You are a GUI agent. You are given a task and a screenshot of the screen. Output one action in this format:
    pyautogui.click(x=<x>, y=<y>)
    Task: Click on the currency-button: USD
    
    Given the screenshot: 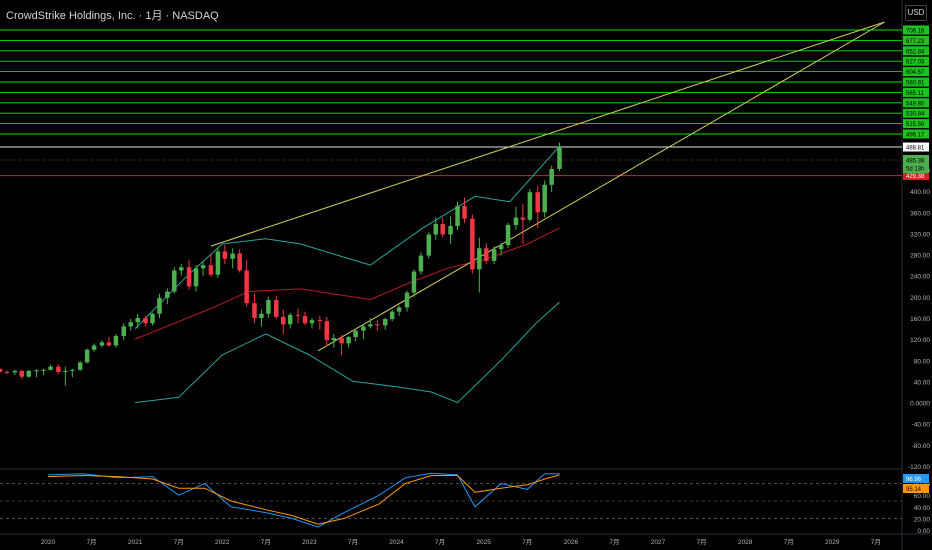 What is the action you would take?
    pyautogui.click(x=916, y=13)
    